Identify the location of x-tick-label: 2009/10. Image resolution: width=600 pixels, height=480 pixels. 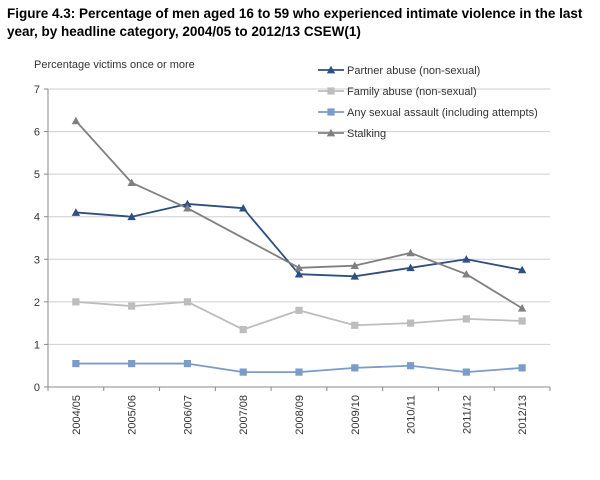
(356, 415).